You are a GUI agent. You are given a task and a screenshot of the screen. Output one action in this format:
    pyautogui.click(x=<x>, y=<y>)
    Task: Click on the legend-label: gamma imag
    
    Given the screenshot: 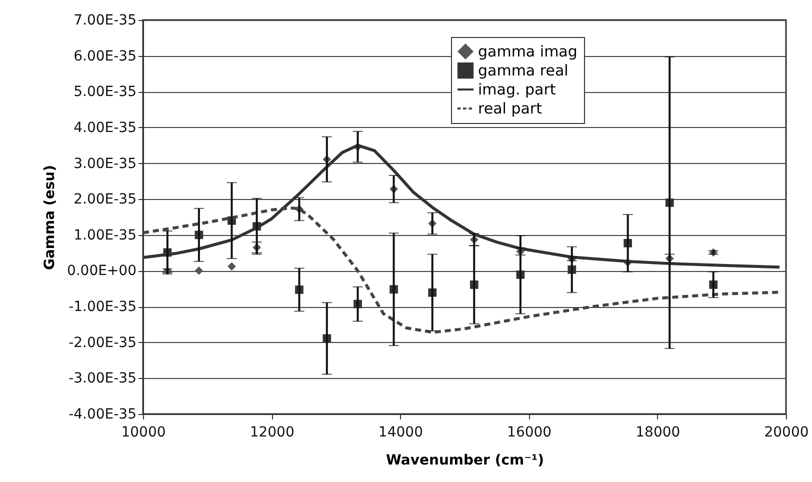 What is the action you would take?
    pyautogui.click(x=528, y=51)
    